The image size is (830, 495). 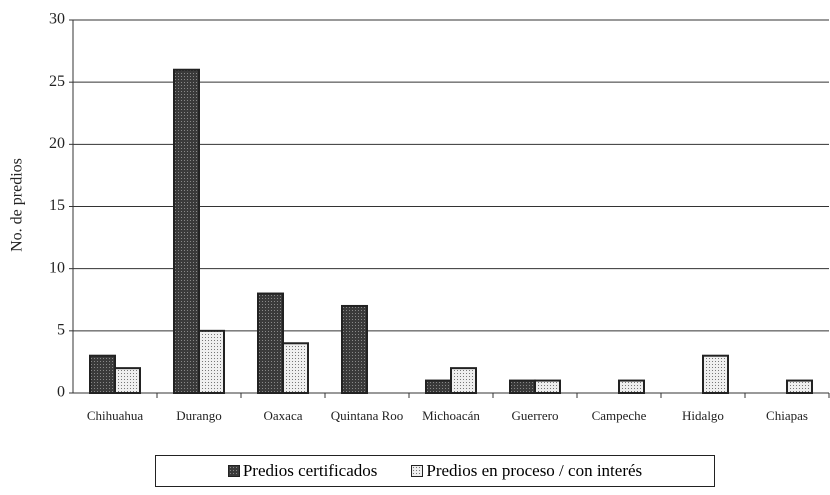 What do you see at coordinates (17, 205) in the screenshot?
I see `y-axis-title: No. de predios` at bounding box center [17, 205].